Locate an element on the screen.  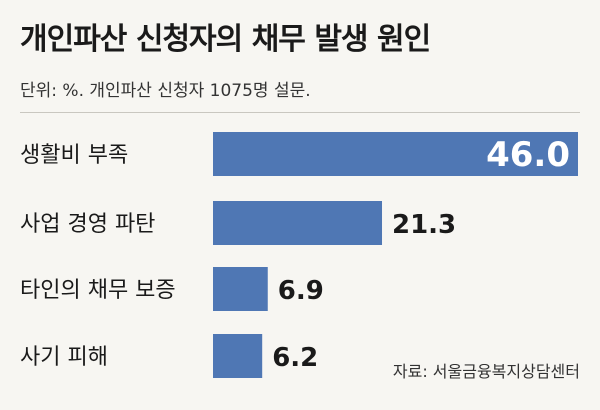
category-label: 사기 피해 is located at coordinates (64, 357).